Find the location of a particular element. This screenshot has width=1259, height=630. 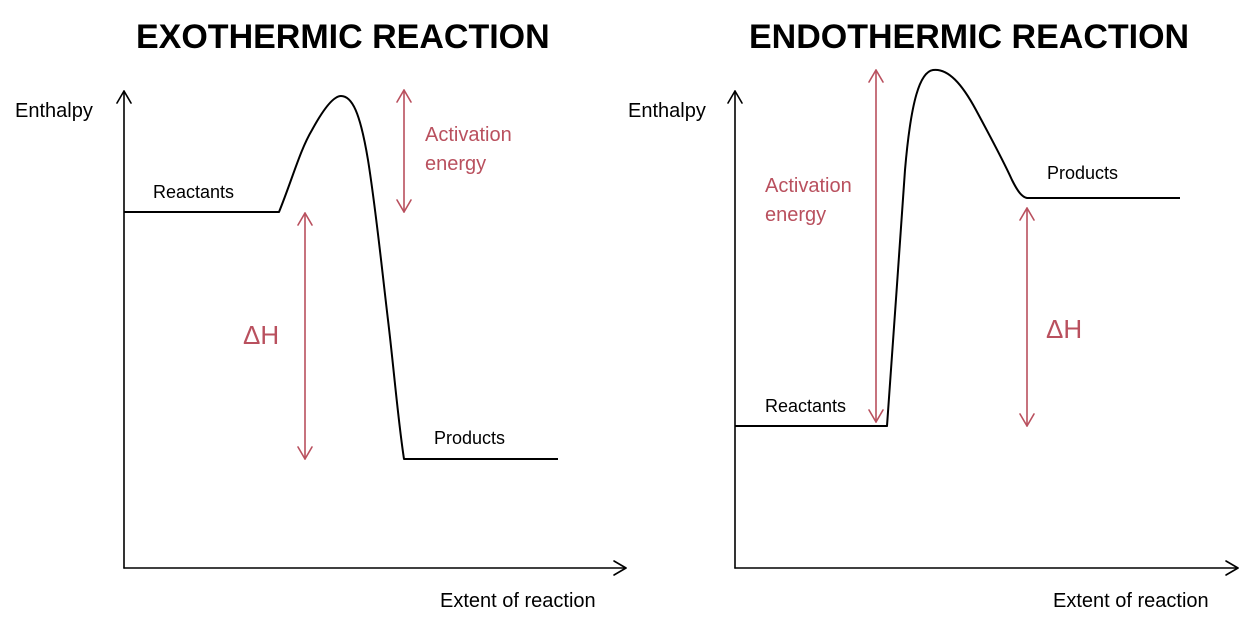

exothermic-activation-energy-arrow is located at coordinates (404, 151).